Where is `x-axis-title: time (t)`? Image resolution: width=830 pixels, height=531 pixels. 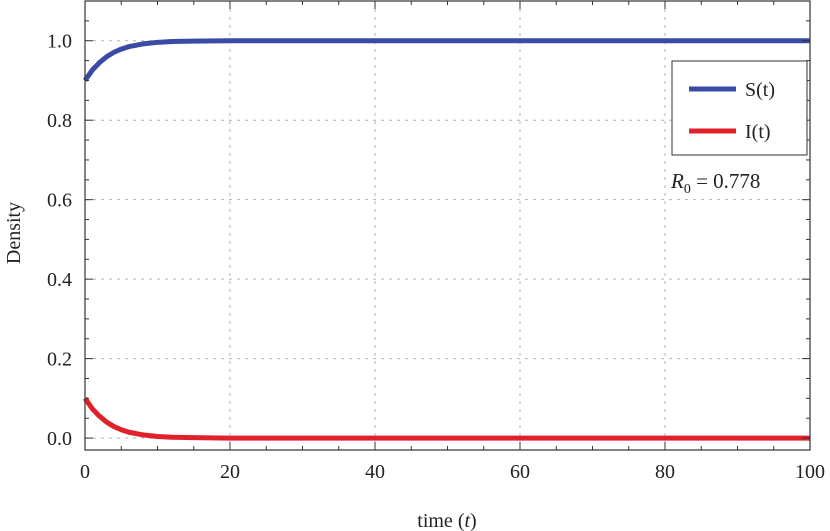
x-axis-title: time (t) is located at coordinates (446, 520).